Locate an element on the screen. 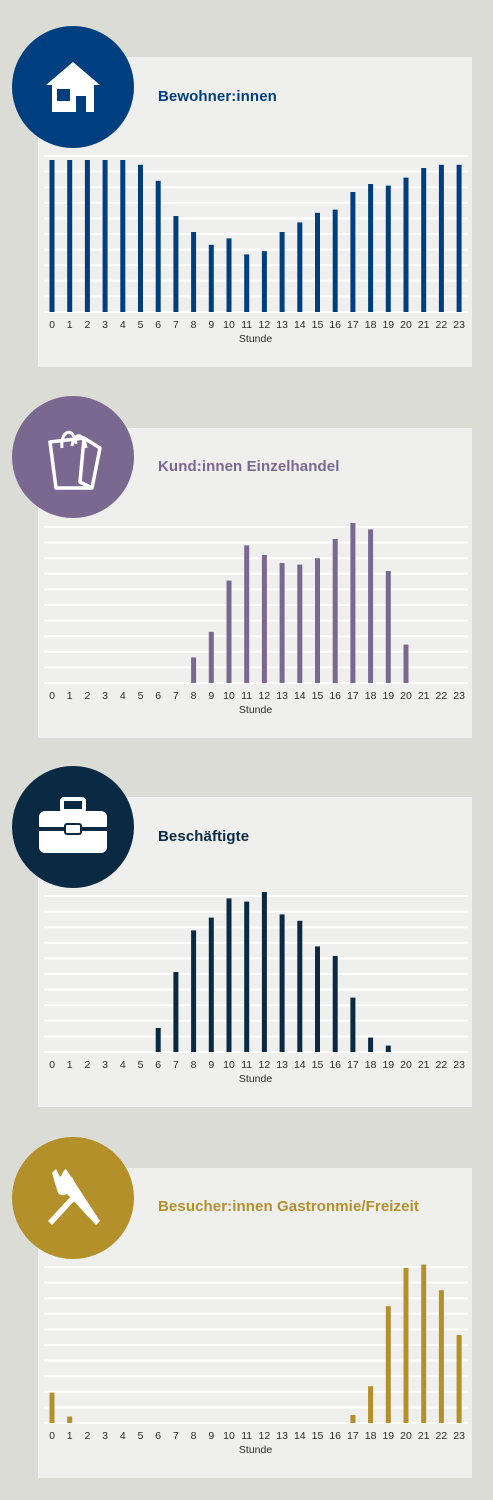  x-tick-label: 11 is located at coordinates (246, 1065).